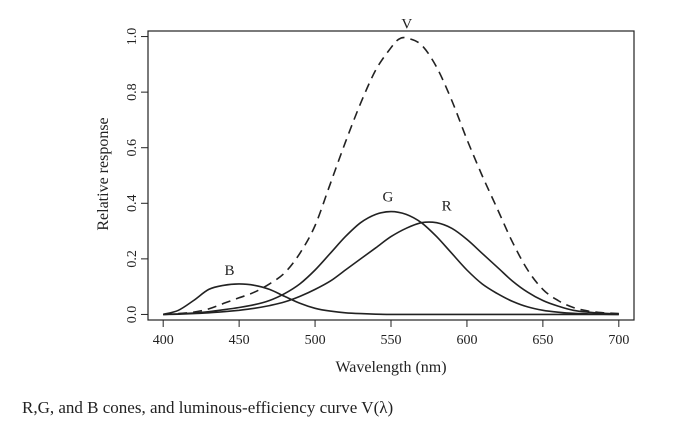 This screenshot has width=673, height=437. What do you see at coordinates (103, 173) in the screenshot?
I see `y-axis-title: Relative response` at bounding box center [103, 173].